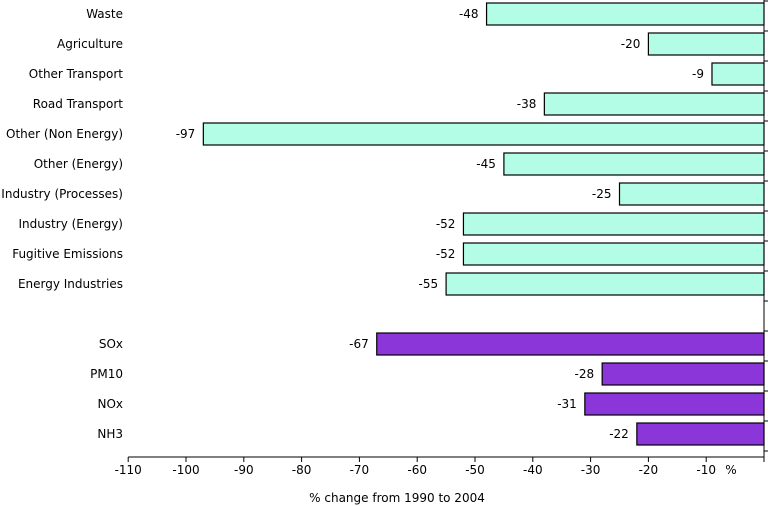 The image size is (768, 506). Describe the element at coordinates (625, 14) in the screenshot. I see `bar-waste` at that location.